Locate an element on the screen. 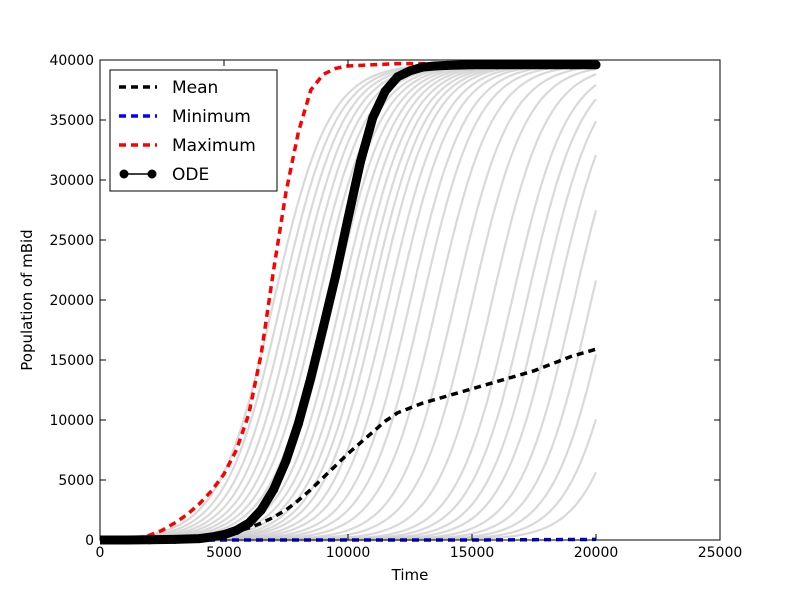 The height and width of the screenshot is (600, 800). x-tick-label: 25000 is located at coordinates (720, 553).